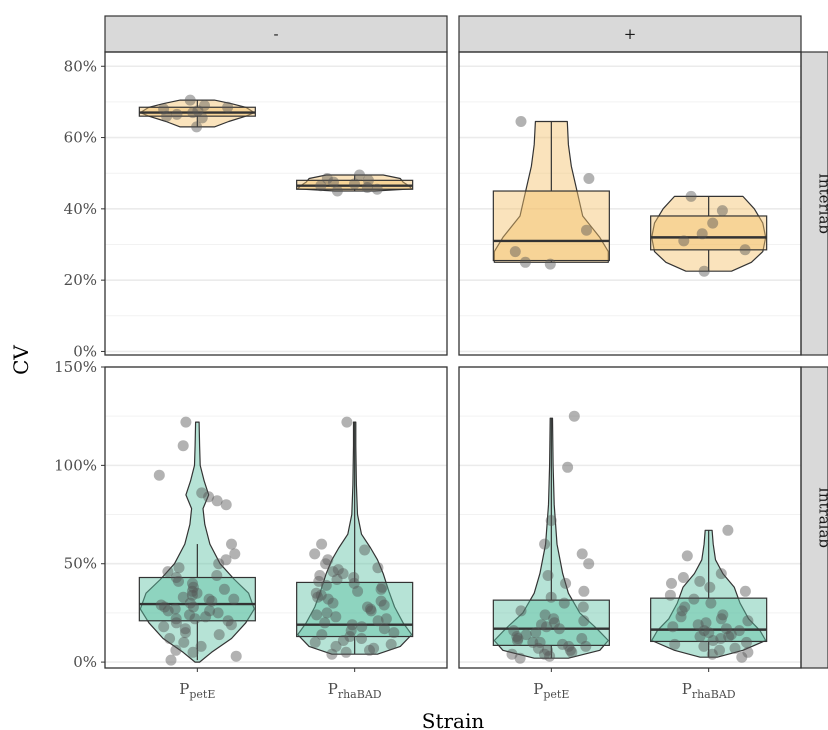 This screenshot has width=828, height=730. Describe the element at coordinates (276, 34) in the screenshot. I see `column-strip-bg` at that location.